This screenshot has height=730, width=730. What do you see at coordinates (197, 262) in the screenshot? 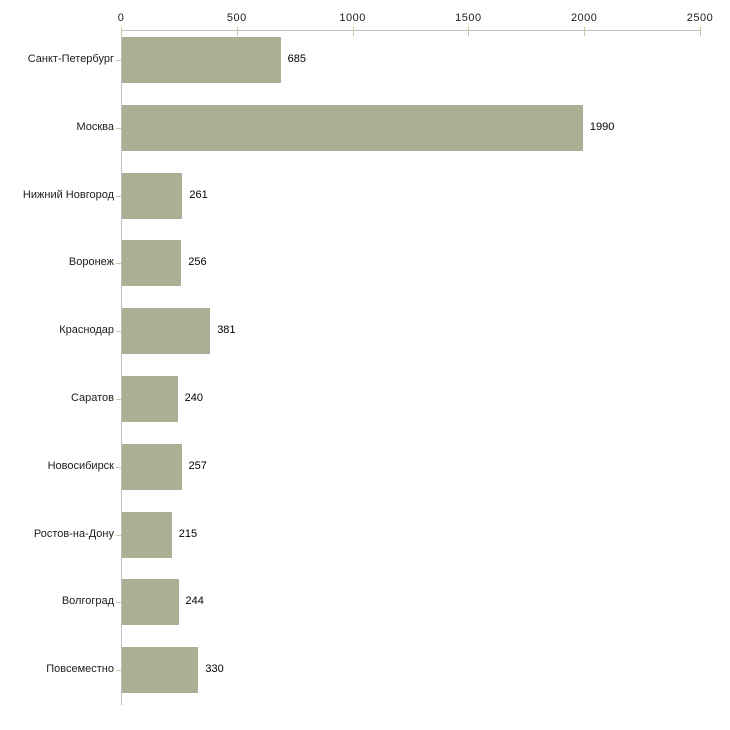
I see `bar-value-label: 256` at bounding box center [197, 262].